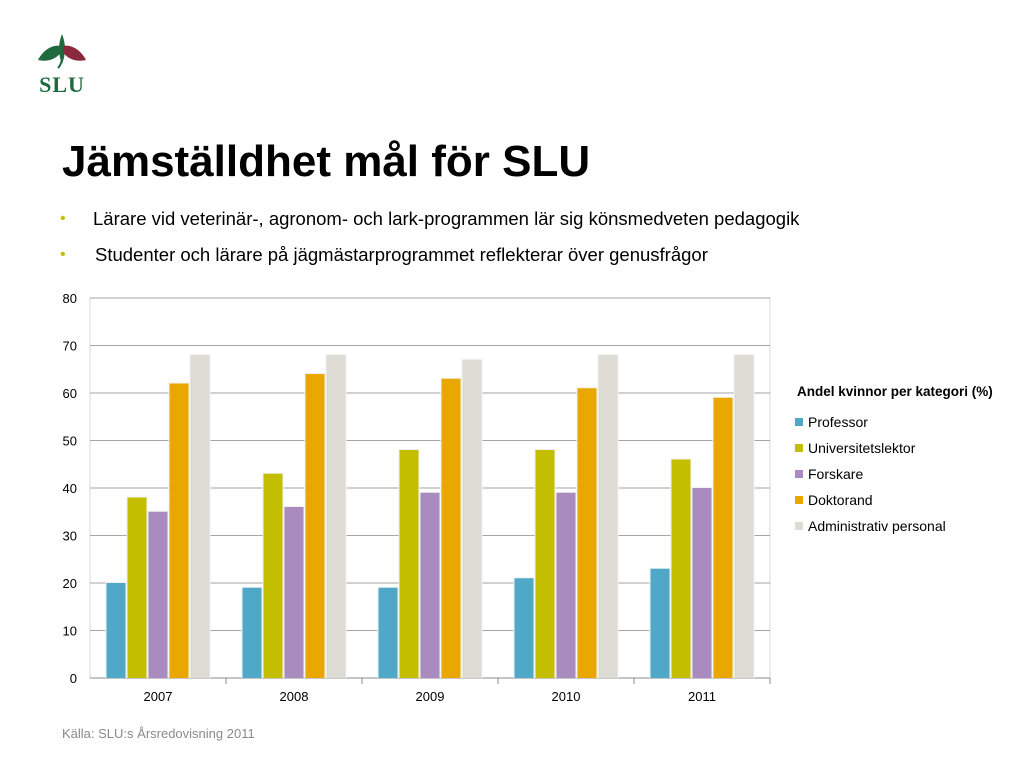  I want to click on slu-logo: SLU, so click(62, 64).